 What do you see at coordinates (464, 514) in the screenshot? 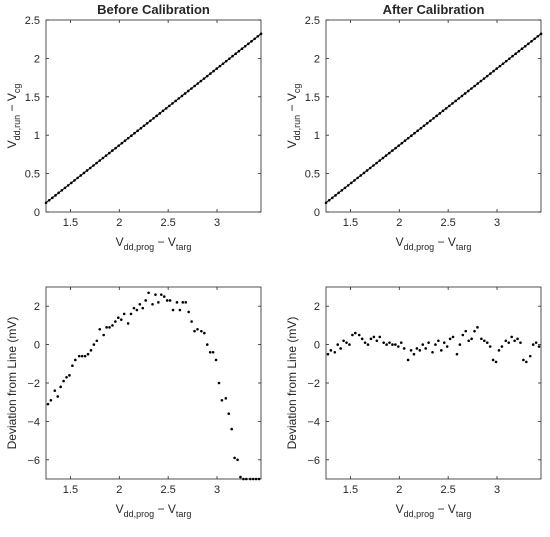
I see `x-axis-label-sub2: targ` at bounding box center [464, 514].